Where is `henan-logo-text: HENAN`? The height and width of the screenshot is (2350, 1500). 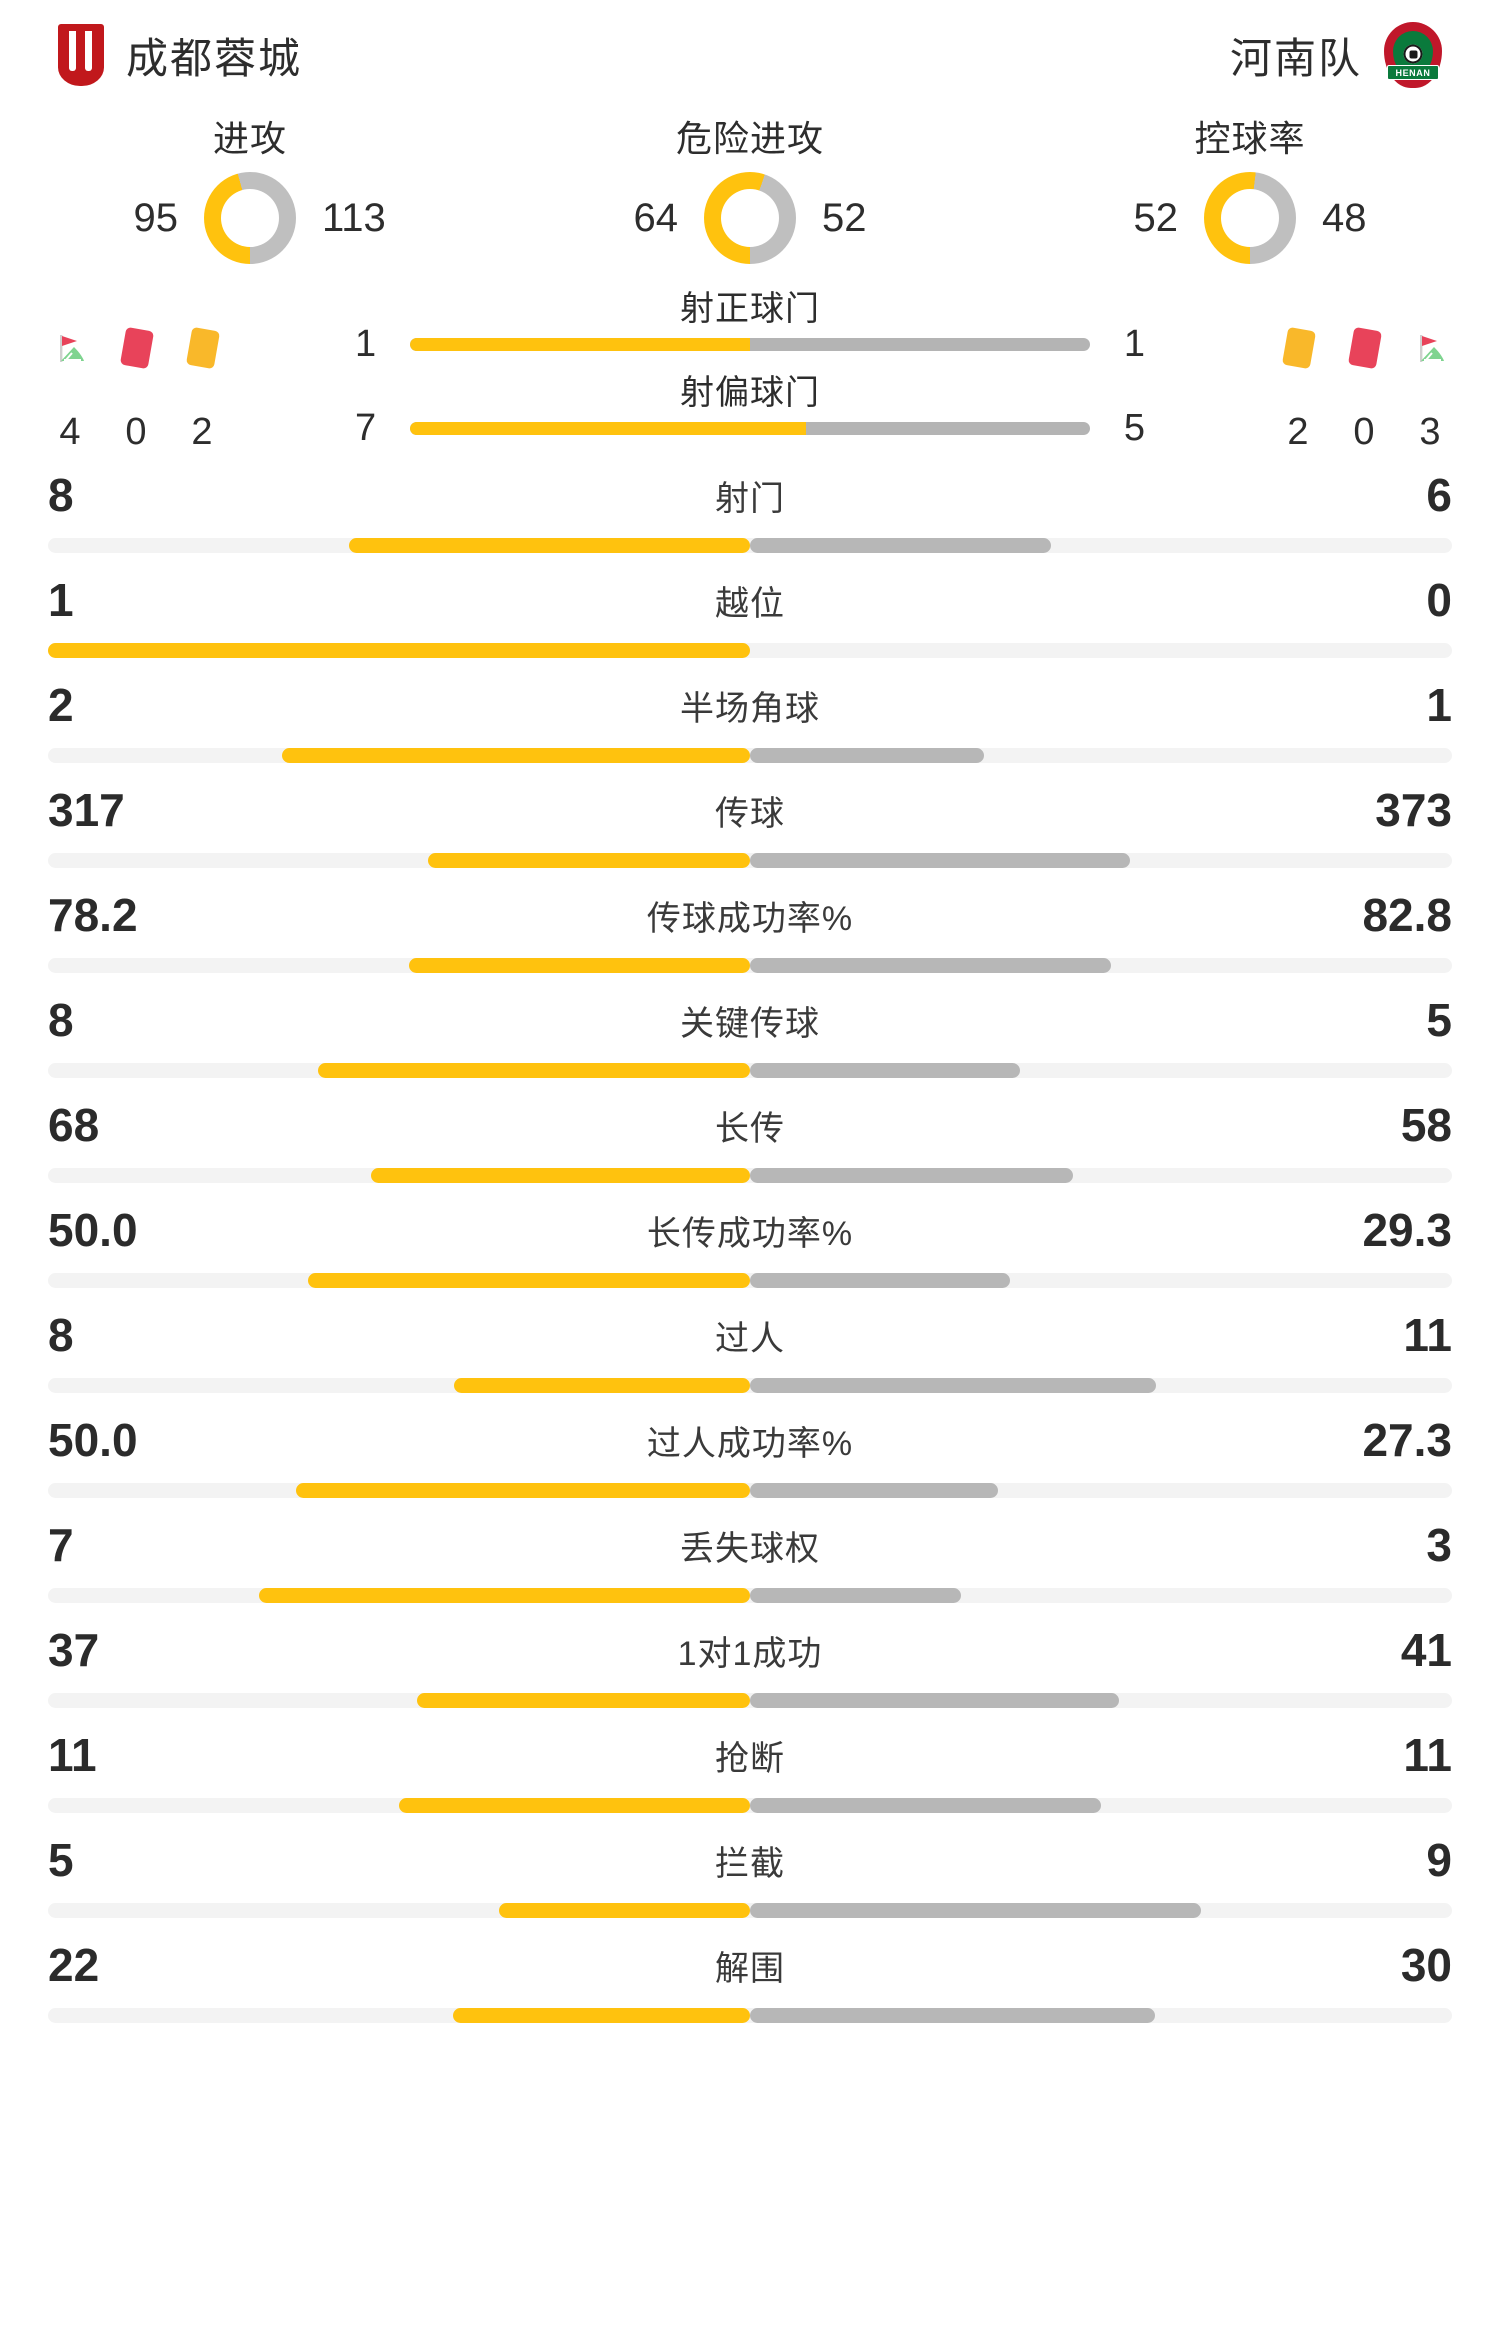 henan-logo-text: HENAN is located at coordinates (1413, 72).